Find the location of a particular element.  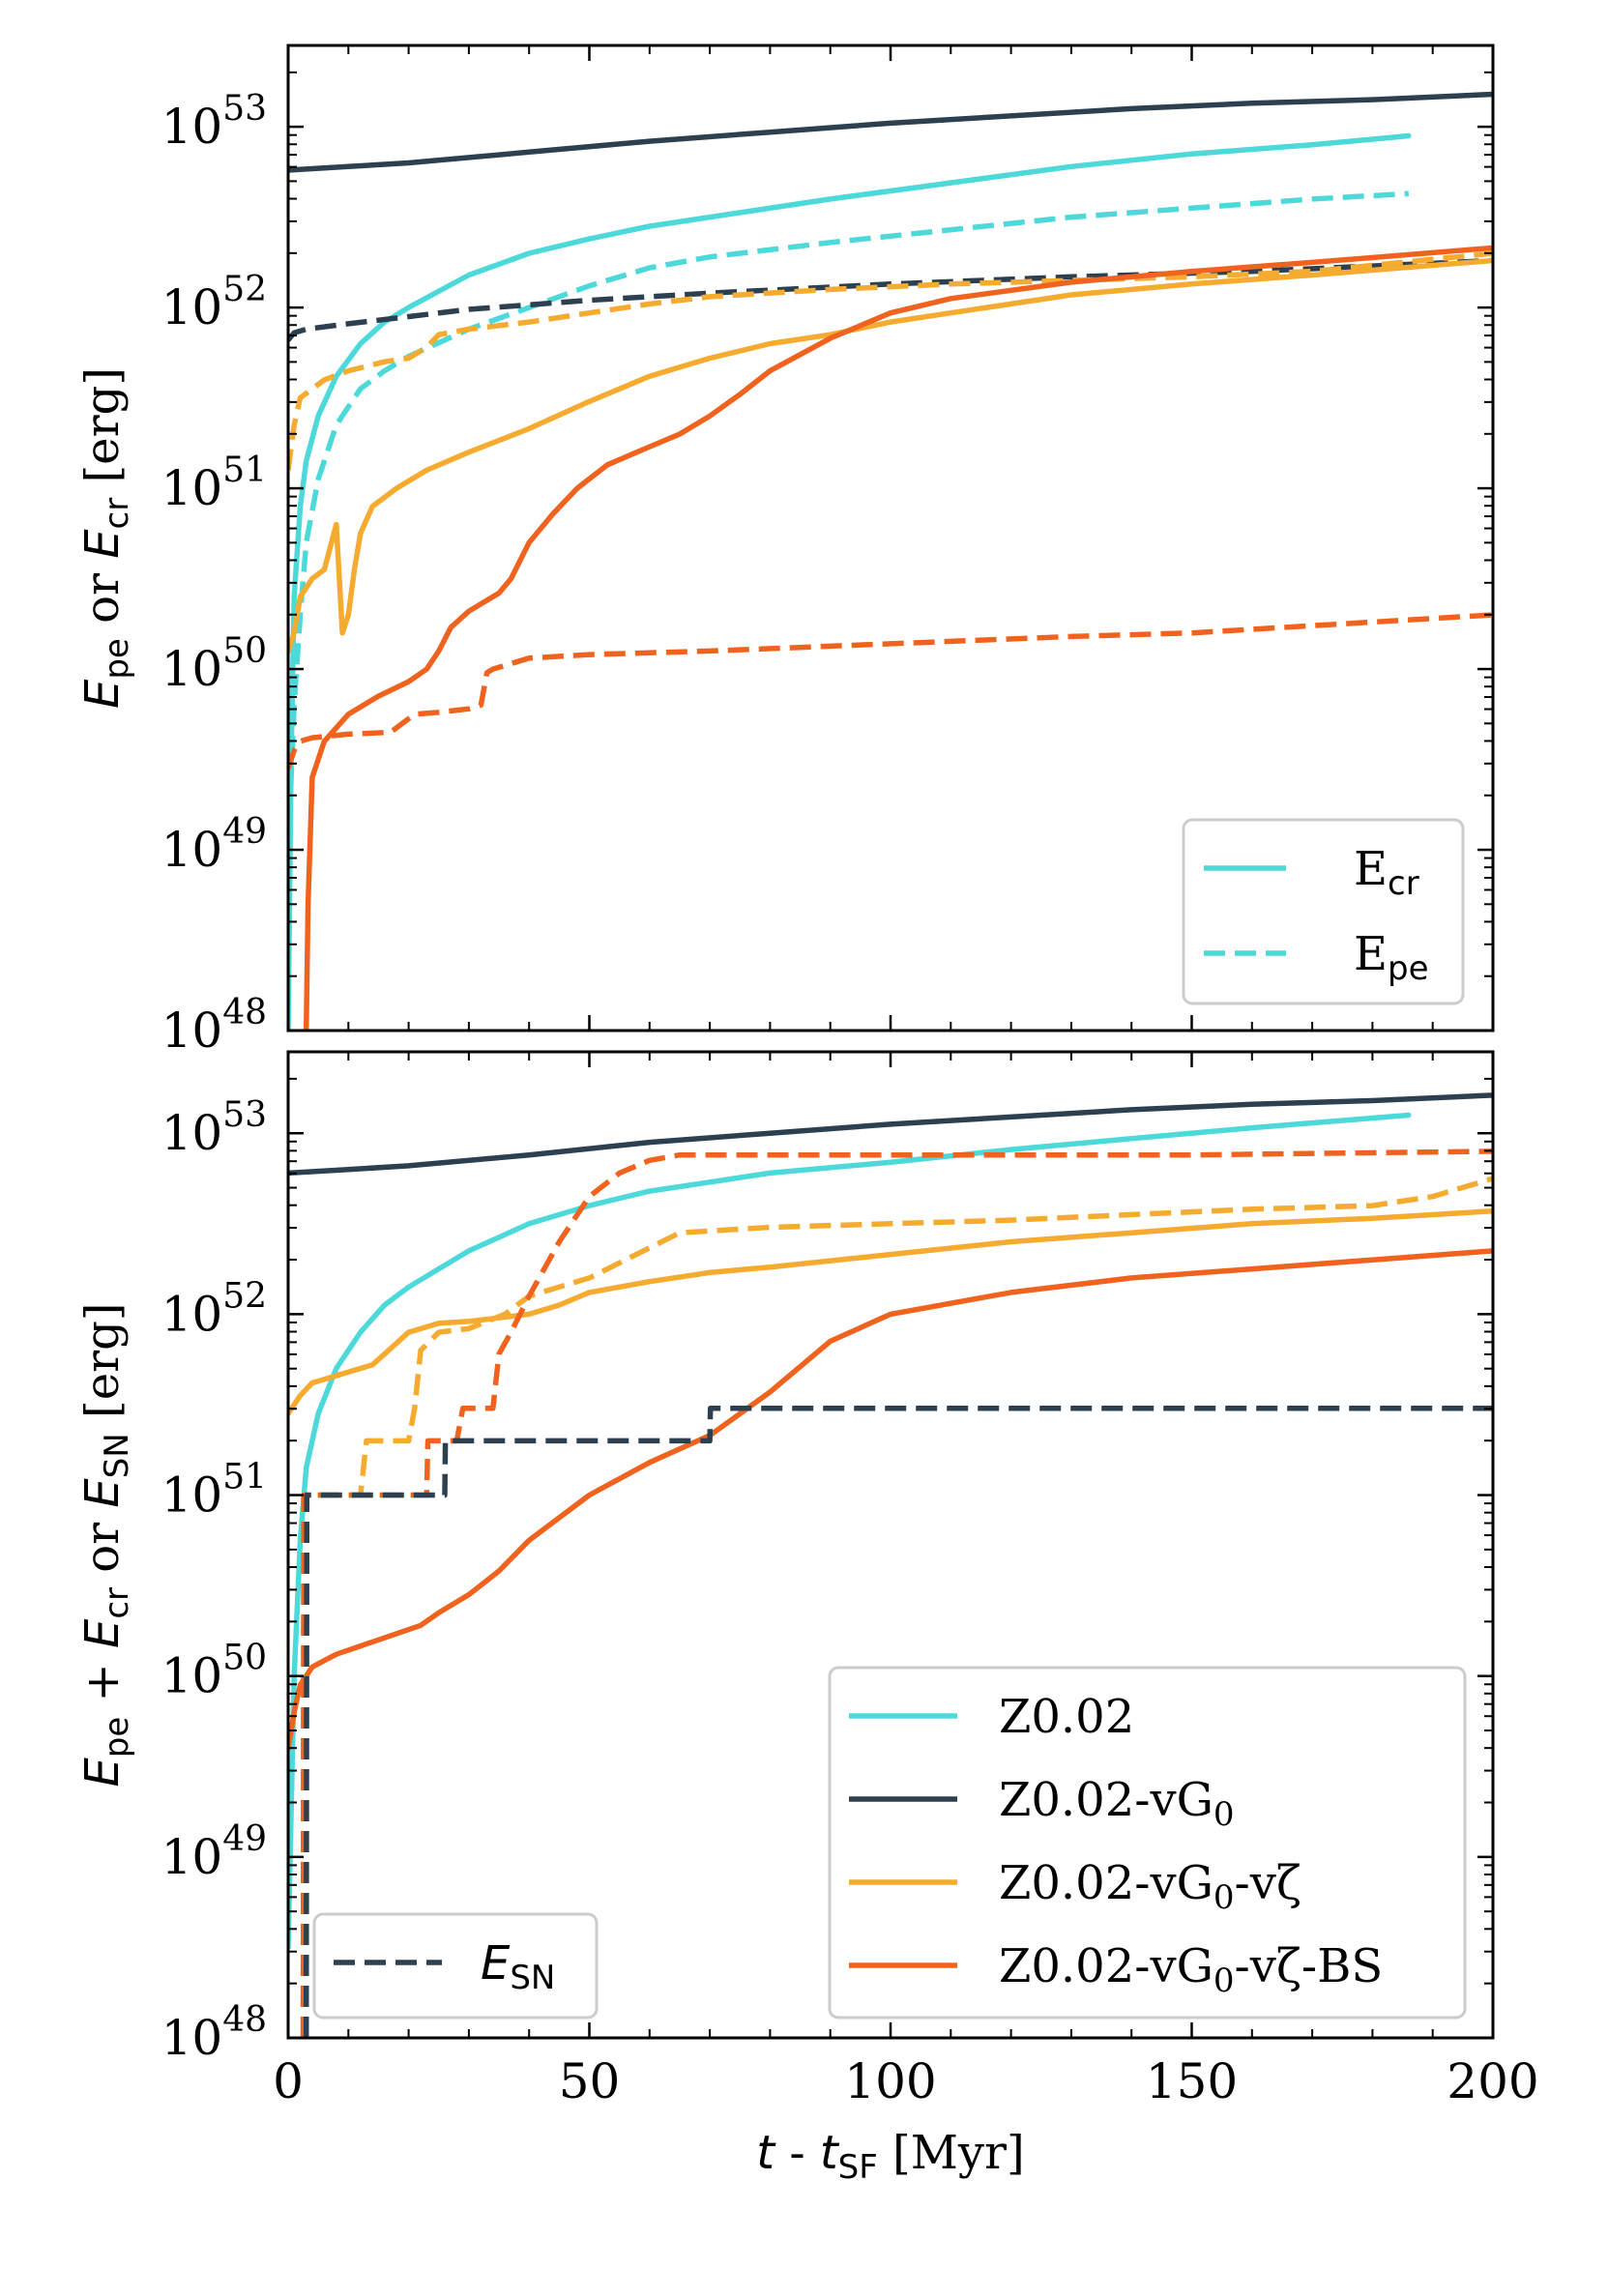

legend-sn: ESN is located at coordinates (455, 1966).